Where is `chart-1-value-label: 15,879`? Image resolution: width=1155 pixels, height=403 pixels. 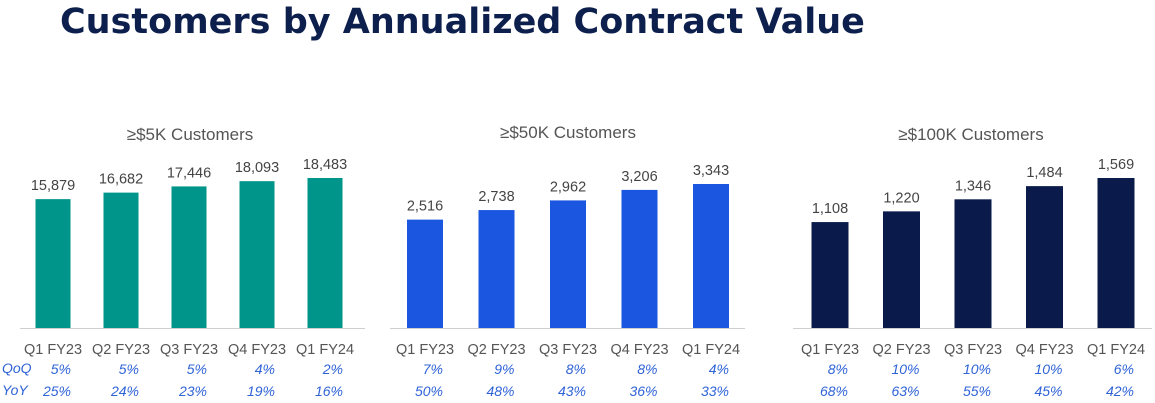 chart-1-value-label: 15,879 is located at coordinates (53, 186).